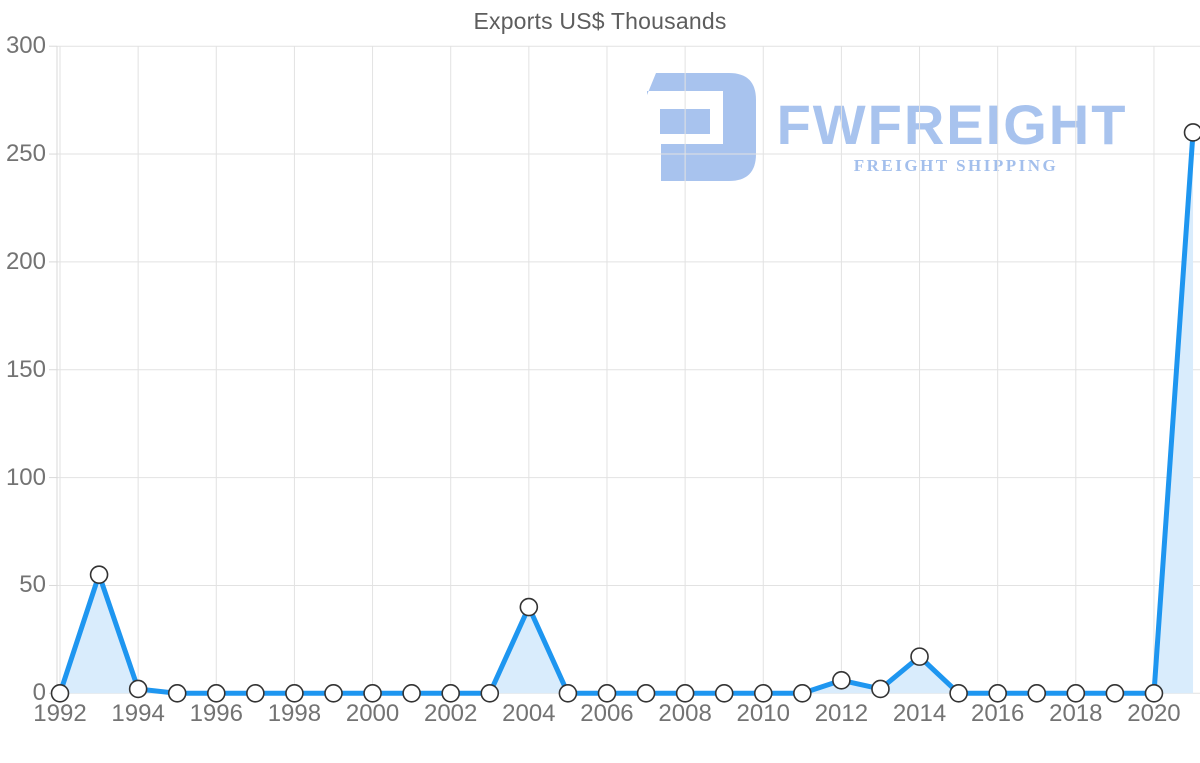  Describe the element at coordinates (952, 124) in the screenshot. I see `watermark-brand-text: FWFREIGHT` at that location.